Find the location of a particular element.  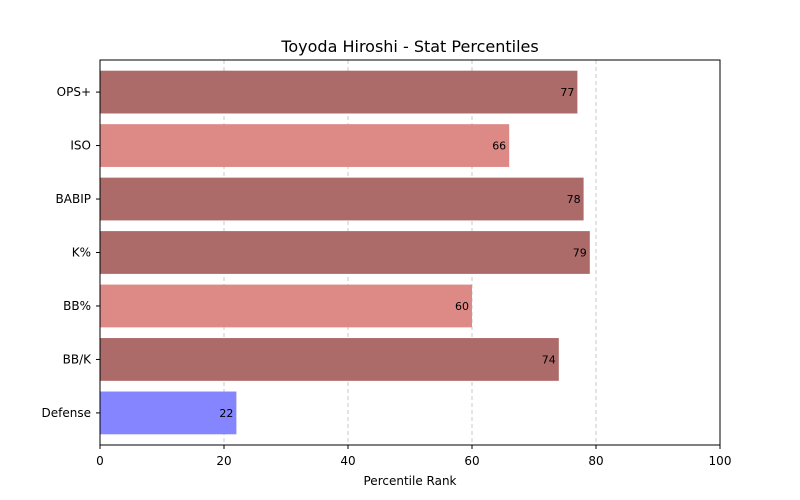

bar-iso is located at coordinates (305, 145).